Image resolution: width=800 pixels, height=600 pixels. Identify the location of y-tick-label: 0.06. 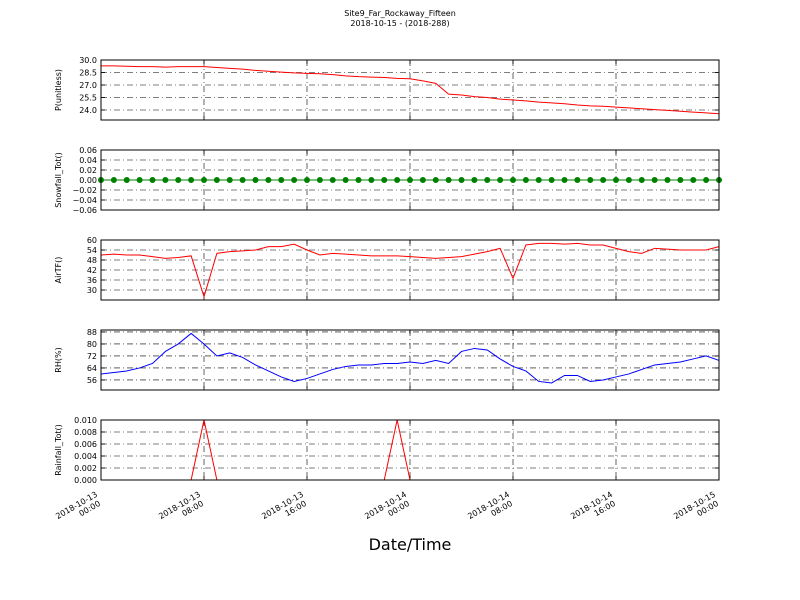
(88, 150).